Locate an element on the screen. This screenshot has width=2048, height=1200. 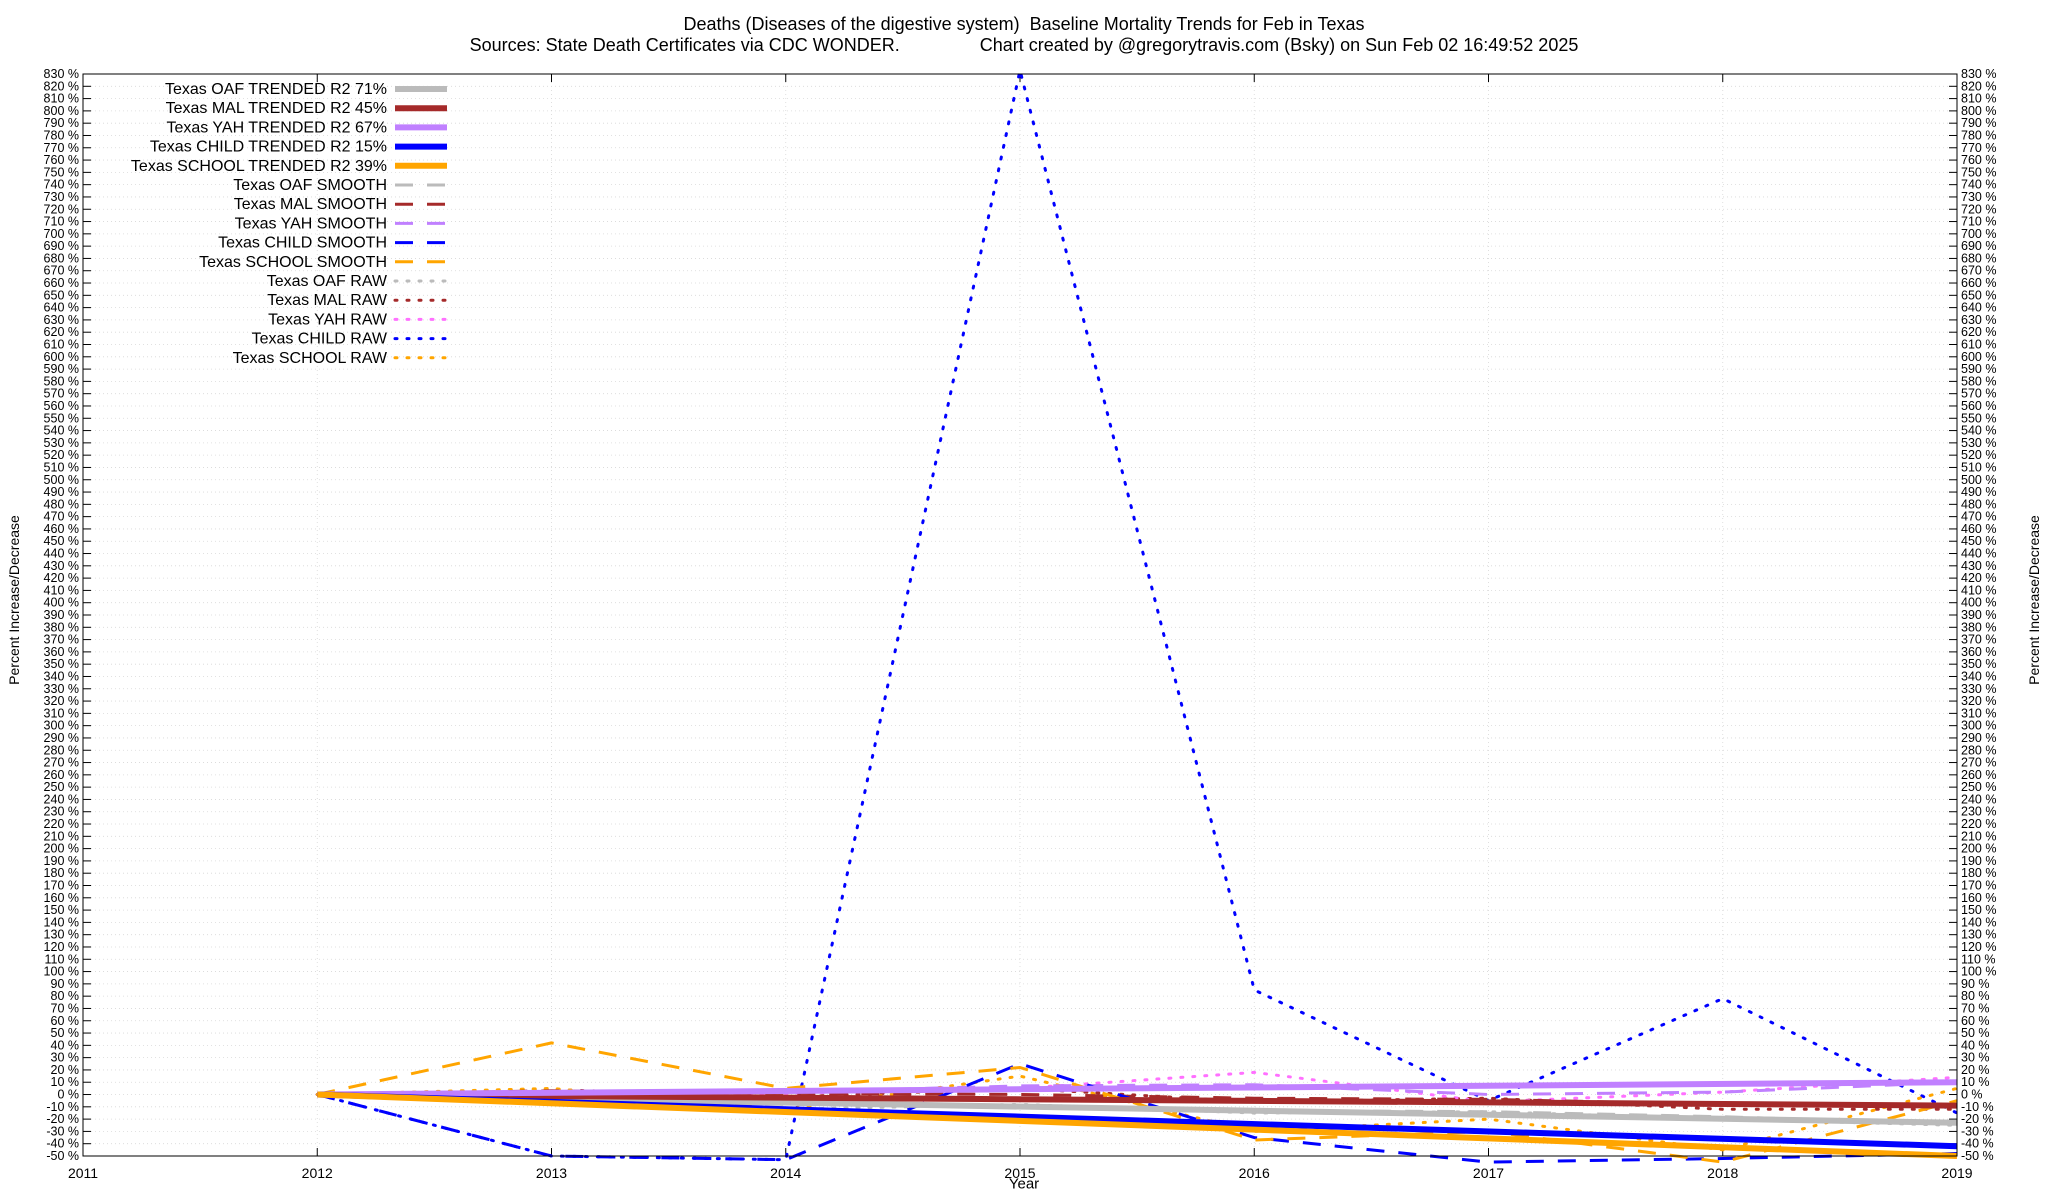
y-tick-label-left: 630 % is located at coordinates (61, 320).